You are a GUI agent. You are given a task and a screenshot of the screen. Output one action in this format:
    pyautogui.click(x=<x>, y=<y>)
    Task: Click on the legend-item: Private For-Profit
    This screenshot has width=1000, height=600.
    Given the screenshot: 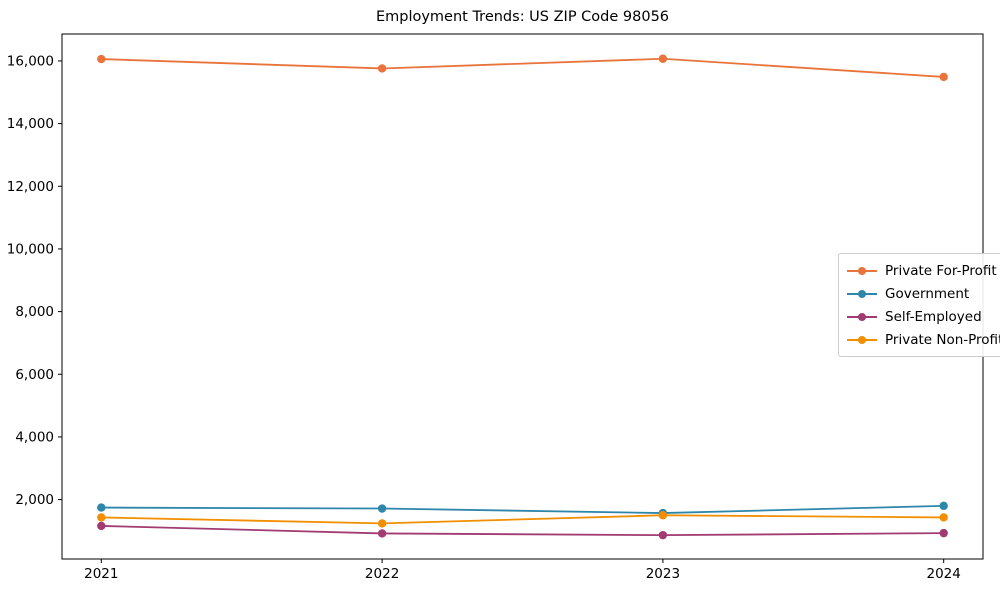 What is the action you would take?
    pyautogui.click(x=923, y=270)
    